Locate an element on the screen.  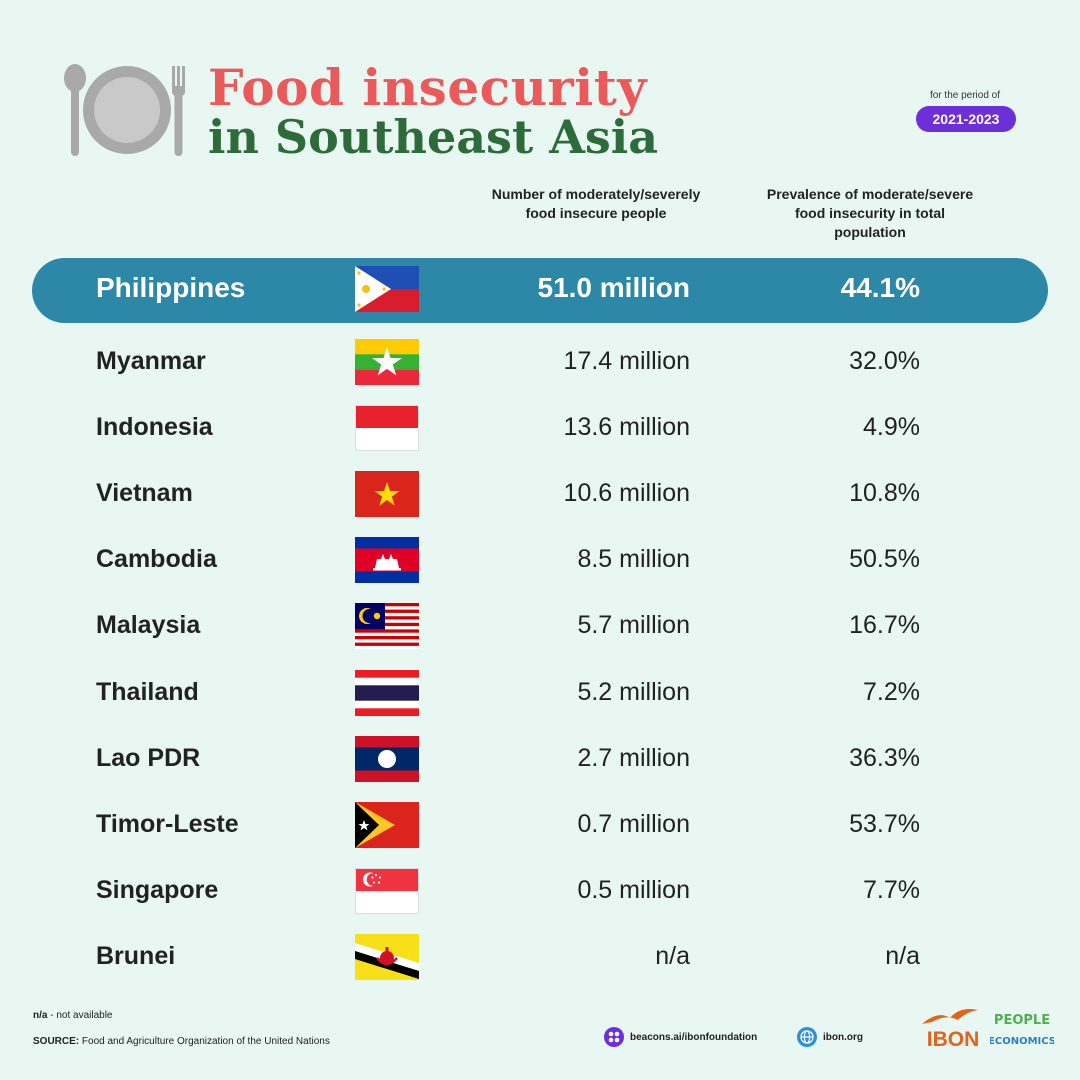
people-value: 51.0 million is located at coordinates (614, 287).